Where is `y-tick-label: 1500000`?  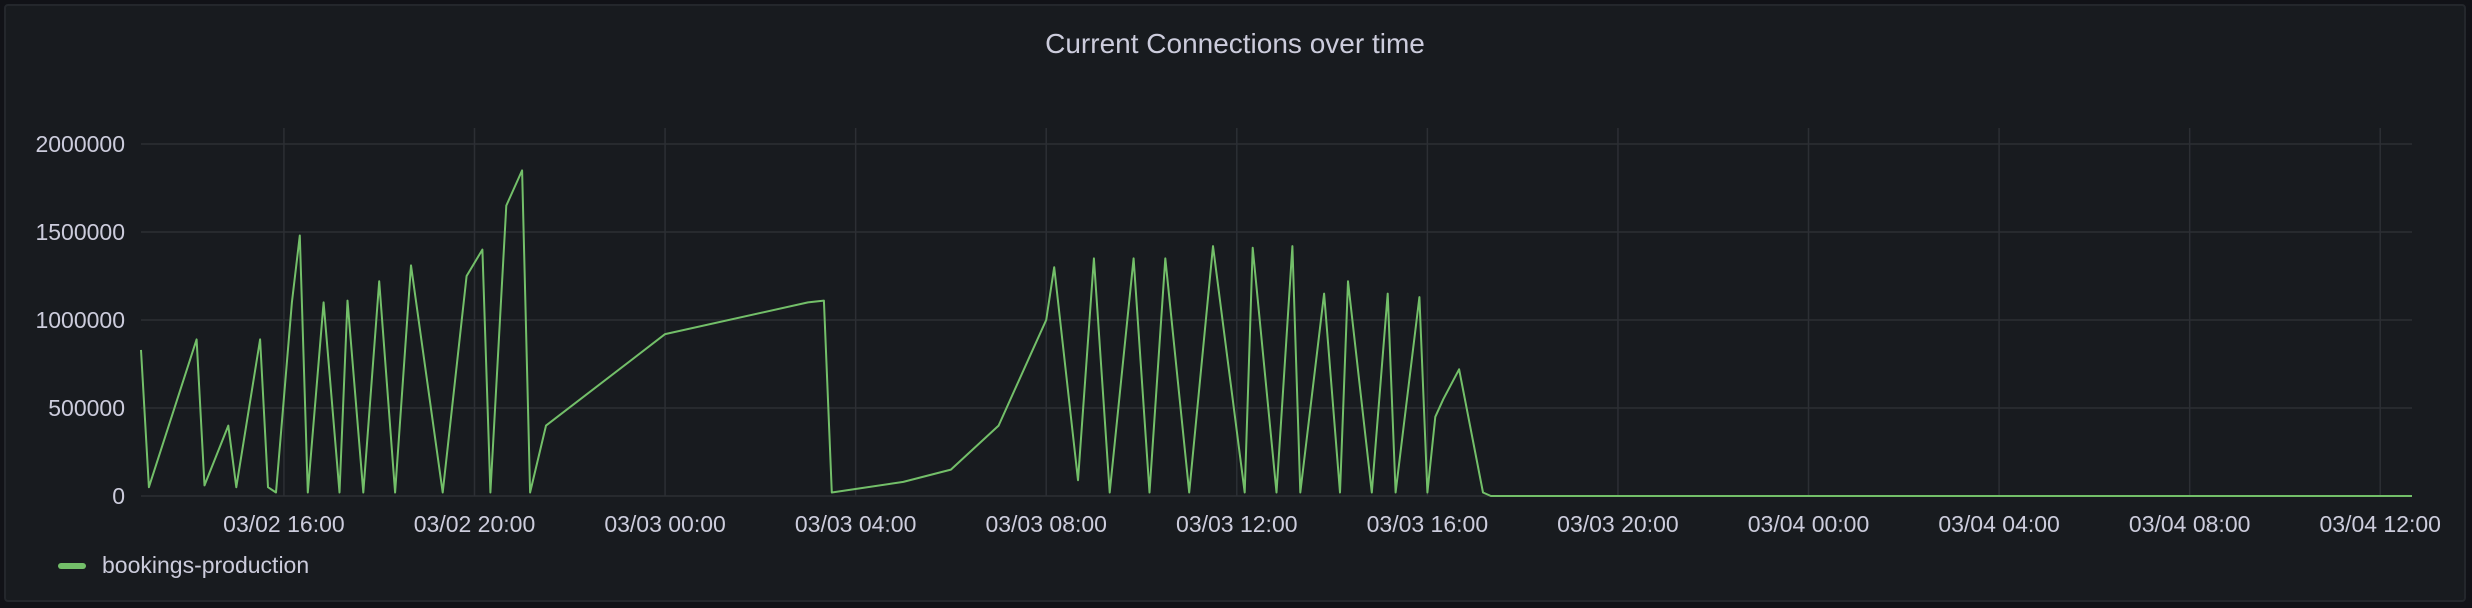
y-tick-label: 1500000 is located at coordinates (80, 232).